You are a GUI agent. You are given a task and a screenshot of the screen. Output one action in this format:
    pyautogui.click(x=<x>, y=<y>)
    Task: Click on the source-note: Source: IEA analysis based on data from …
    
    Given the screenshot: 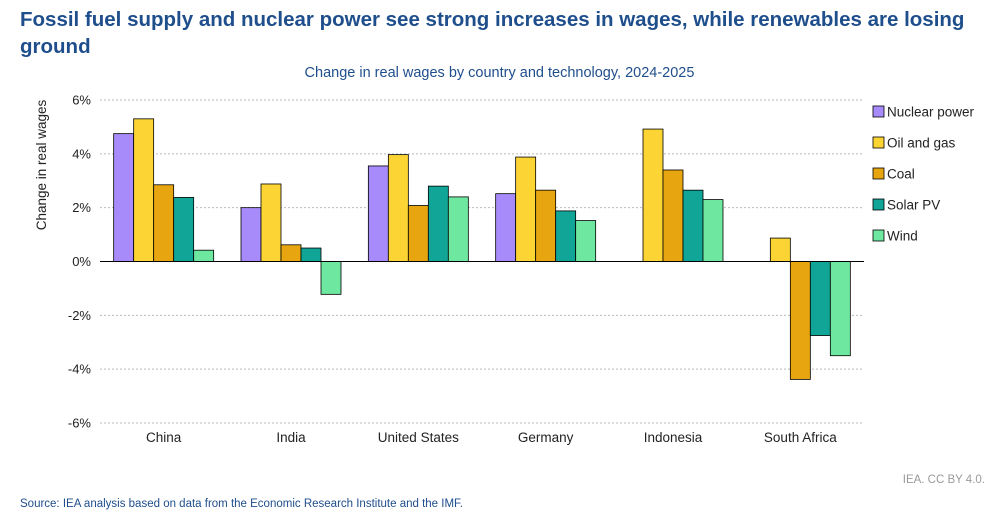 What is the action you would take?
    pyautogui.click(x=241, y=504)
    